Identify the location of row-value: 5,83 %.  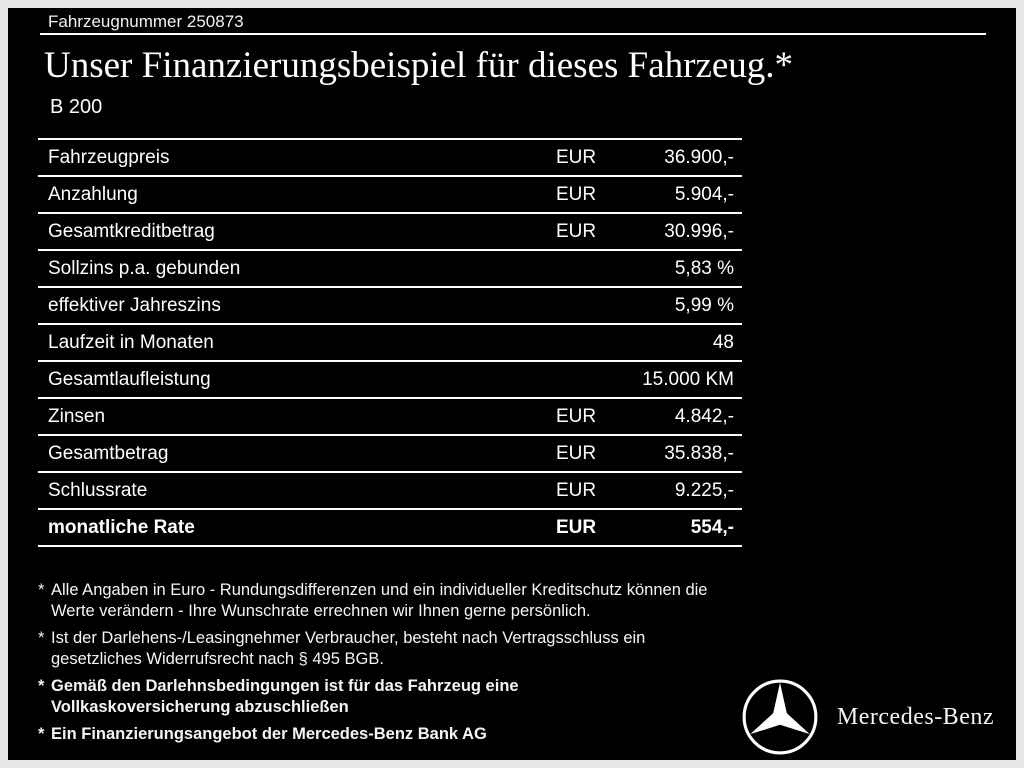
(704, 268).